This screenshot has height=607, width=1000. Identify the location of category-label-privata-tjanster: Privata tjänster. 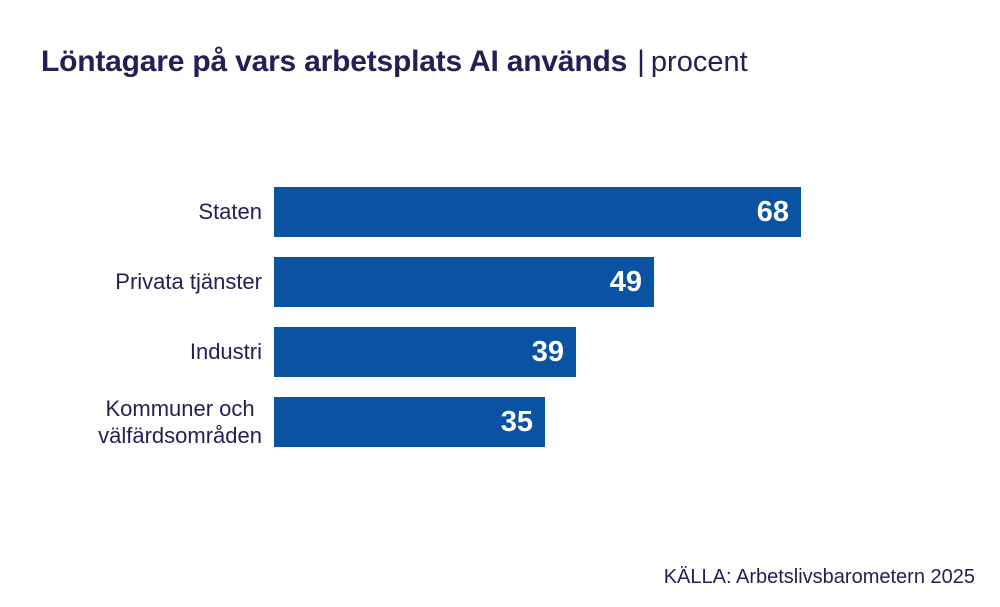
(188, 282).